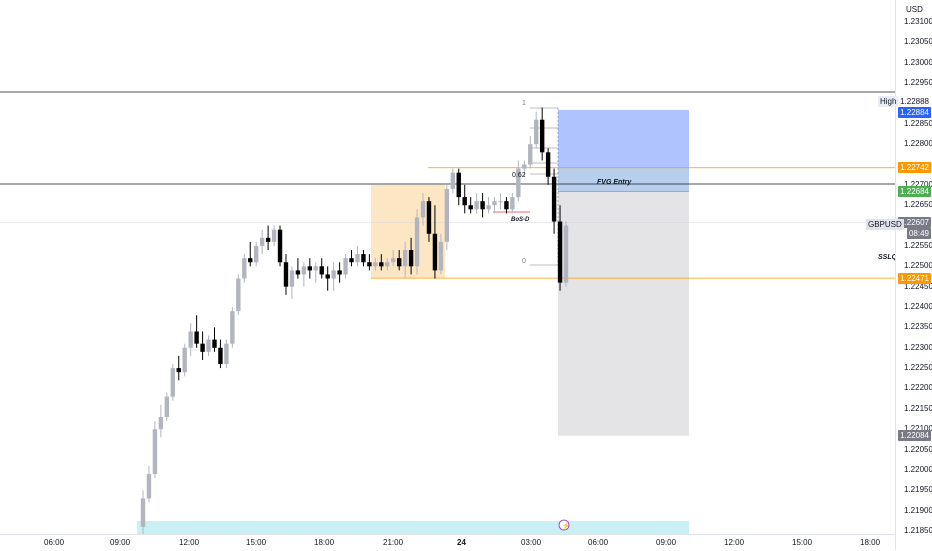  What do you see at coordinates (918, 530) in the screenshot?
I see `price-tick-label: 1.21850` at bounding box center [918, 530].